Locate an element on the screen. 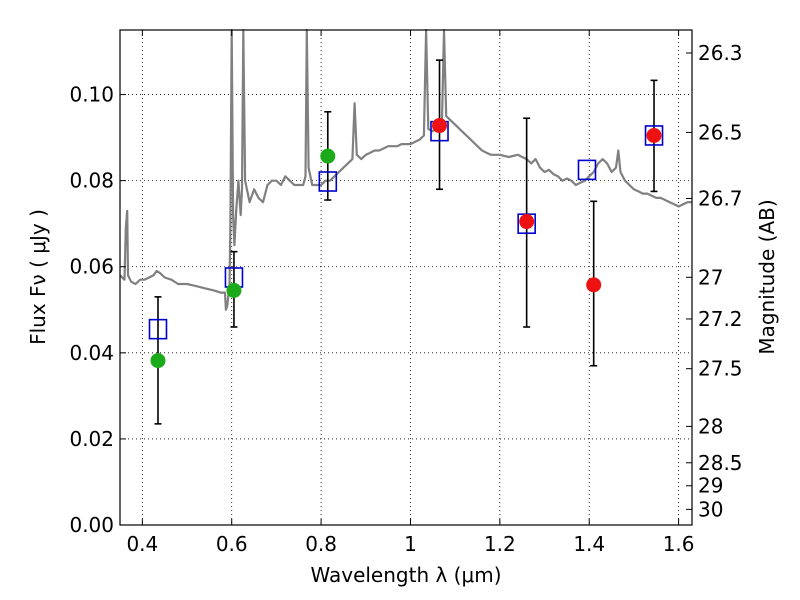 The height and width of the screenshot is (600, 800). x-tick-label: 0.8 is located at coordinates (321, 544).